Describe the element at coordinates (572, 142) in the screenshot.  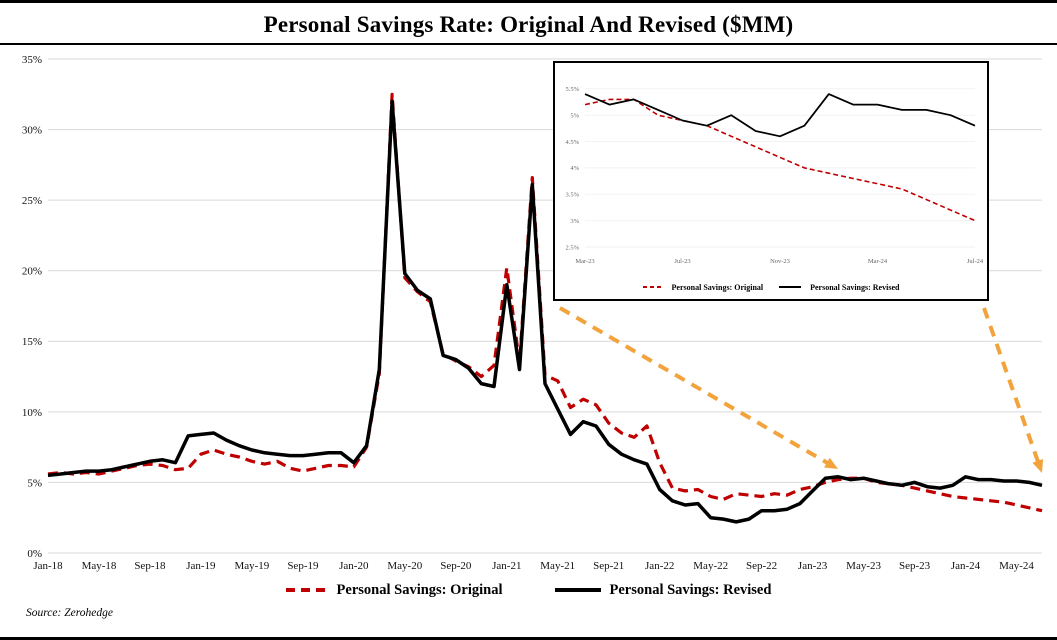
I see `svg-text: 4.5%` at that location.